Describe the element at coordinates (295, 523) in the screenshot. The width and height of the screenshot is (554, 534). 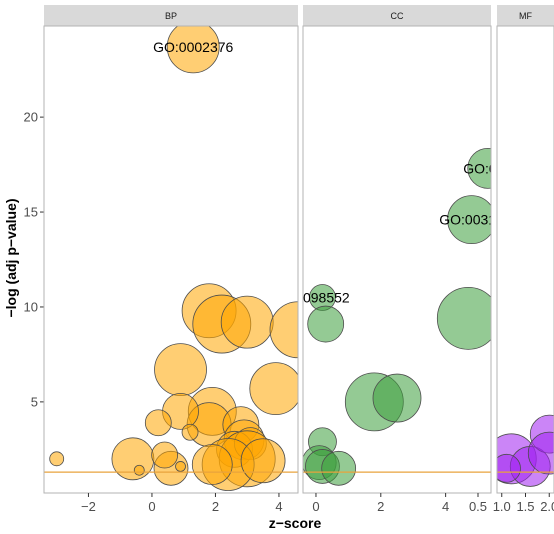
I see `x-axis-title: z−score` at that location.